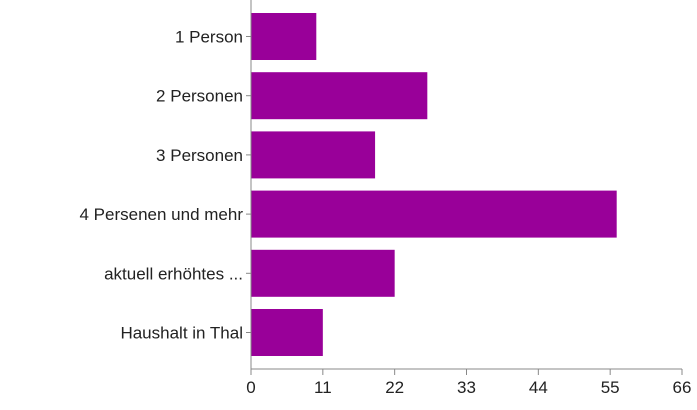  I want to click on category-label: 4 Persenen und mehr, so click(162, 214).